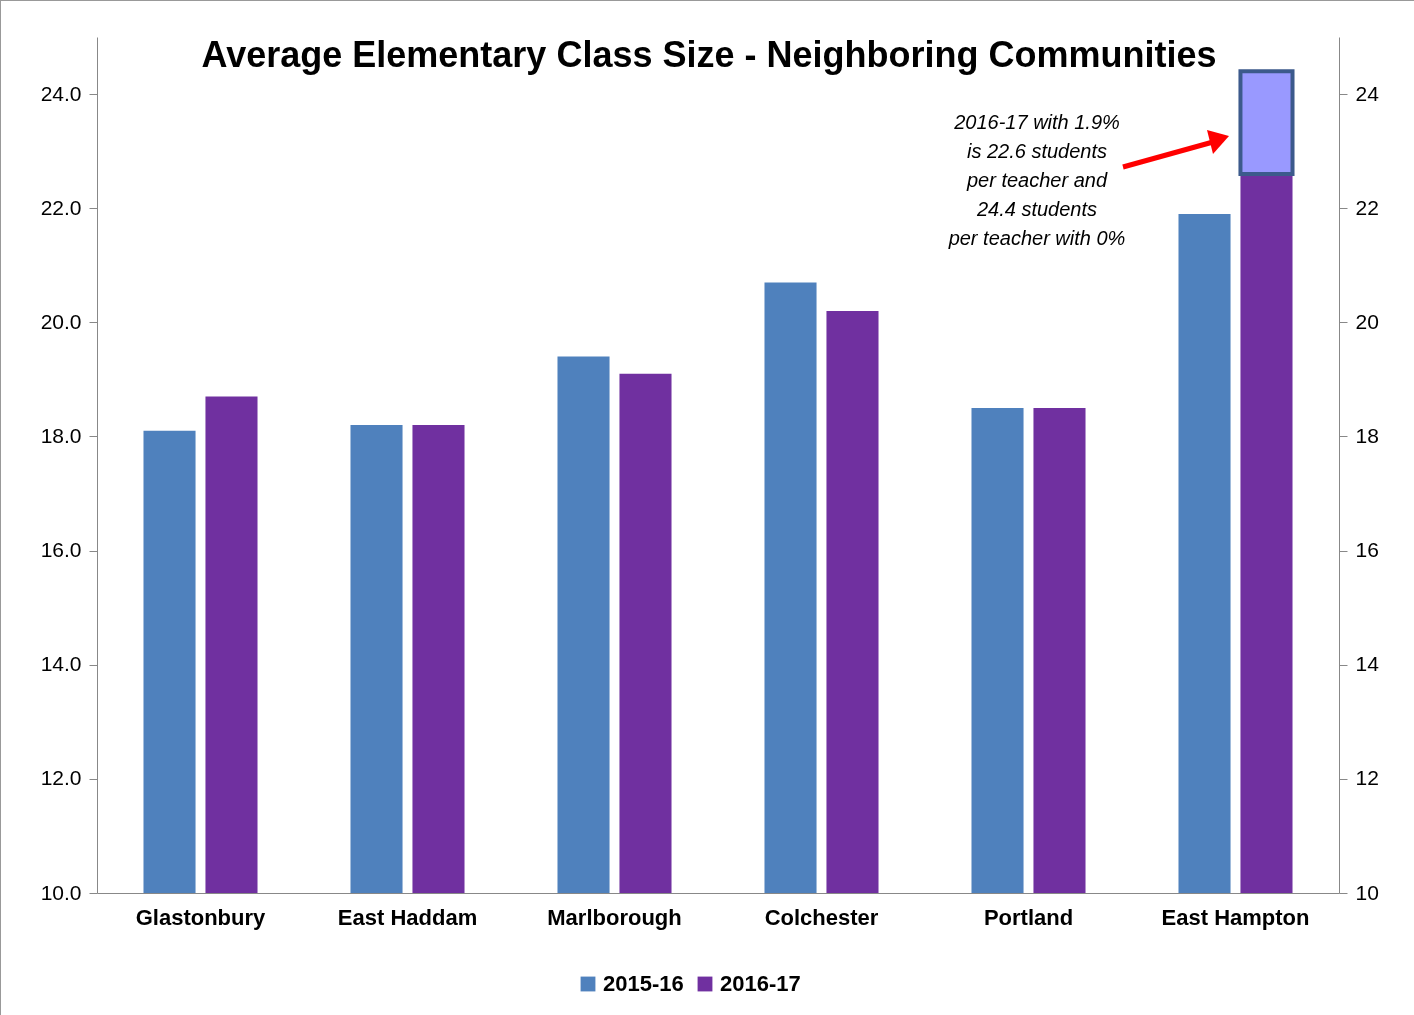 Image resolution: width=1414 pixels, height=1015 pixels. Describe the element at coordinates (201, 917) in the screenshot. I see `x-tick-label: Glastonbury` at that location.